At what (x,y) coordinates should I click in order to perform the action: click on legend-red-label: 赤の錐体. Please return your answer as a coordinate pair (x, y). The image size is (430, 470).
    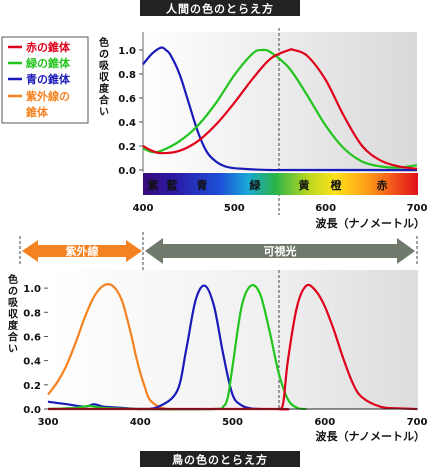
    Looking at the image, I should click on (48, 47).